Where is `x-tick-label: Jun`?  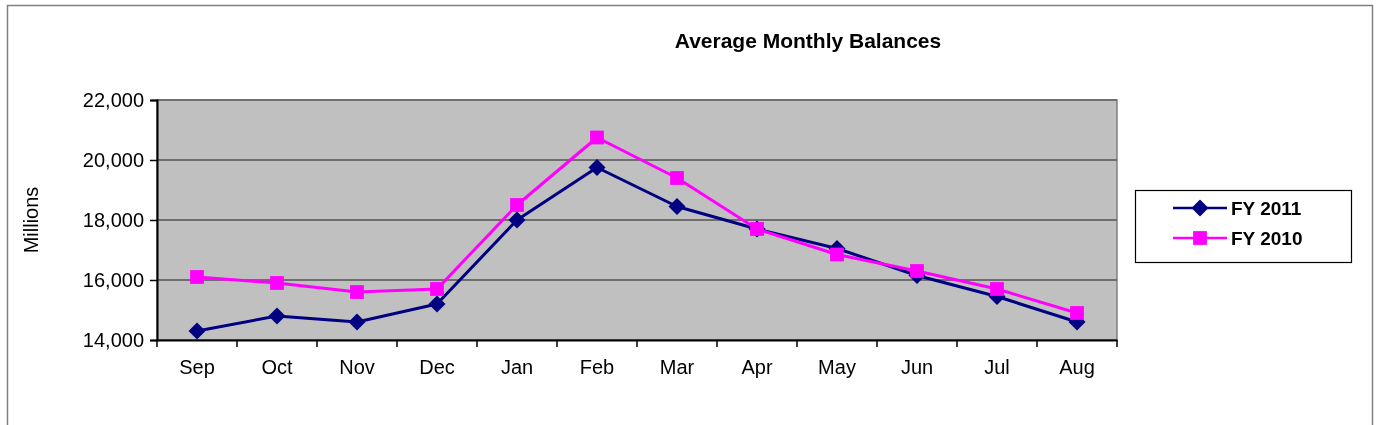 x-tick-label: Jun is located at coordinates (917, 367).